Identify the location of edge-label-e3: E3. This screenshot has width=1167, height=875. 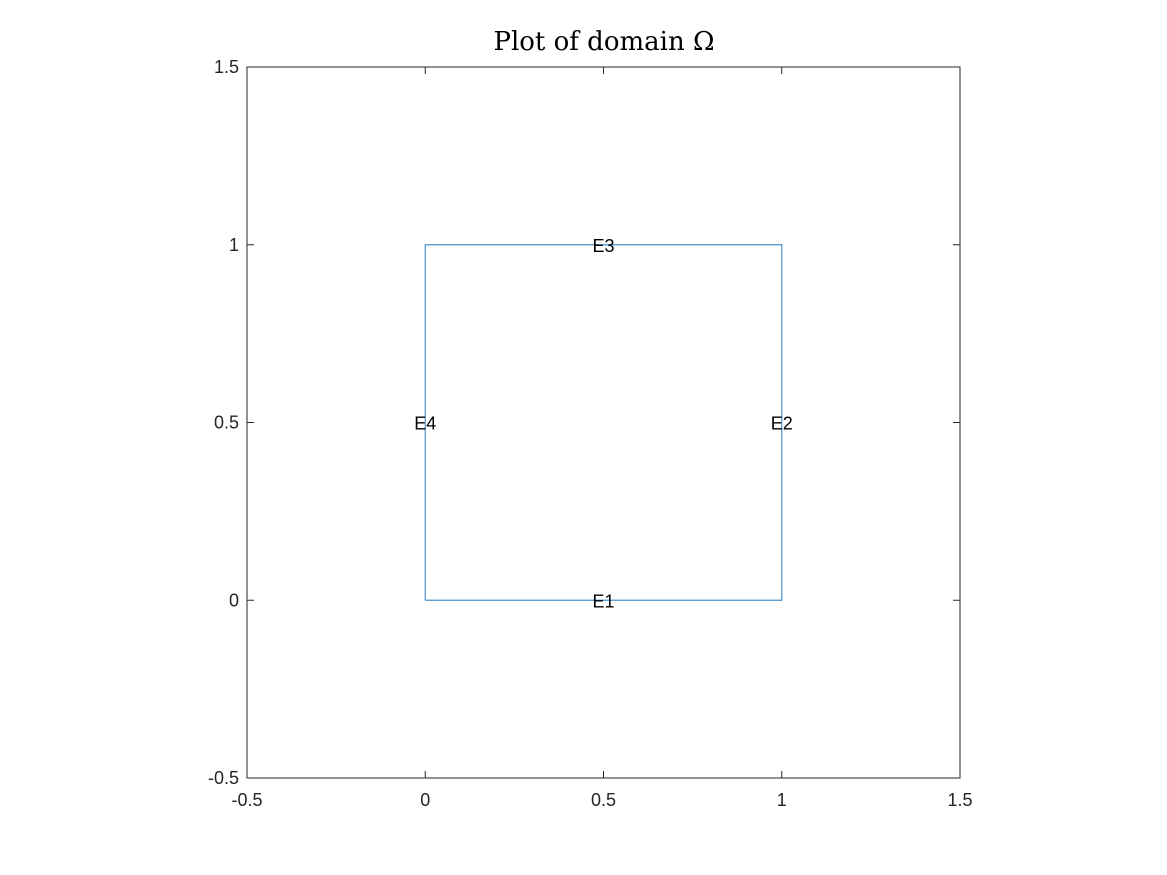
(603, 246).